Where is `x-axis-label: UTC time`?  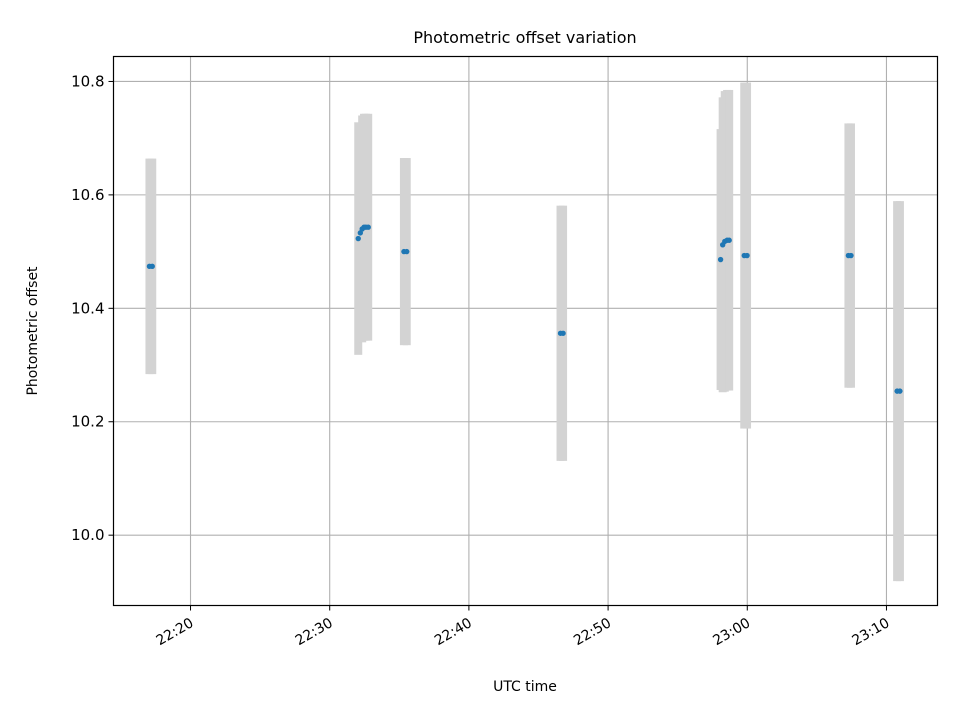
x-axis-label: UTC time is located at coordinates (525, 687).